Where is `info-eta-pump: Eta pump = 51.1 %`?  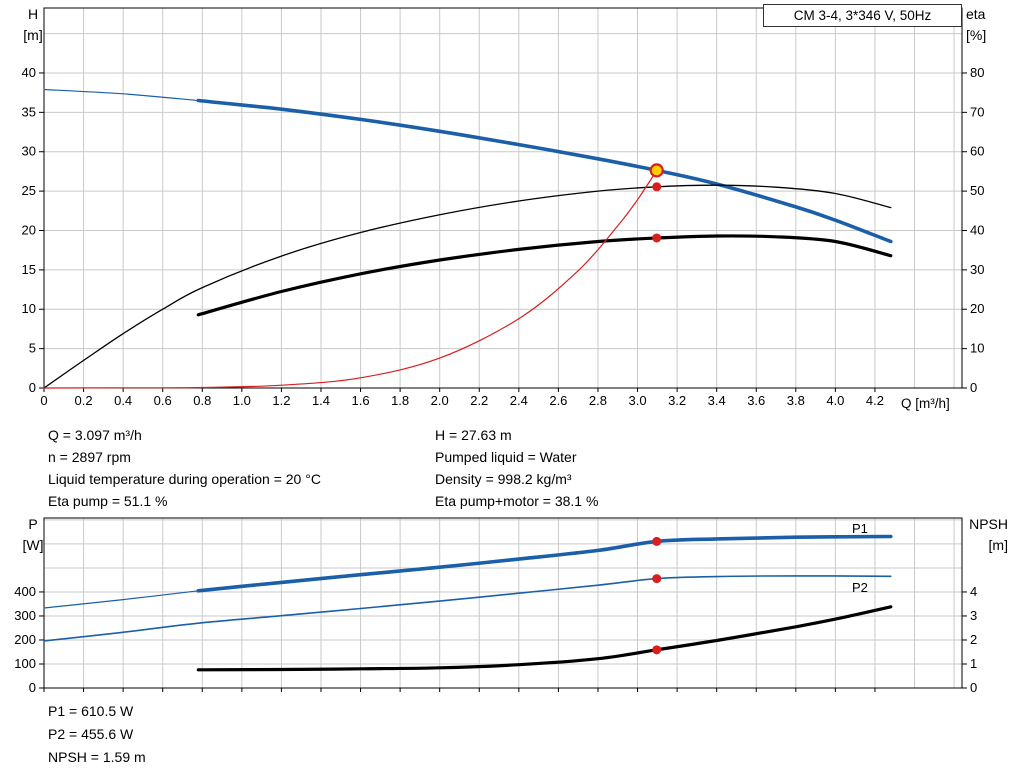
info-eta-pump: Eta pump = 51.1 % is located at coordinates (108, 501).